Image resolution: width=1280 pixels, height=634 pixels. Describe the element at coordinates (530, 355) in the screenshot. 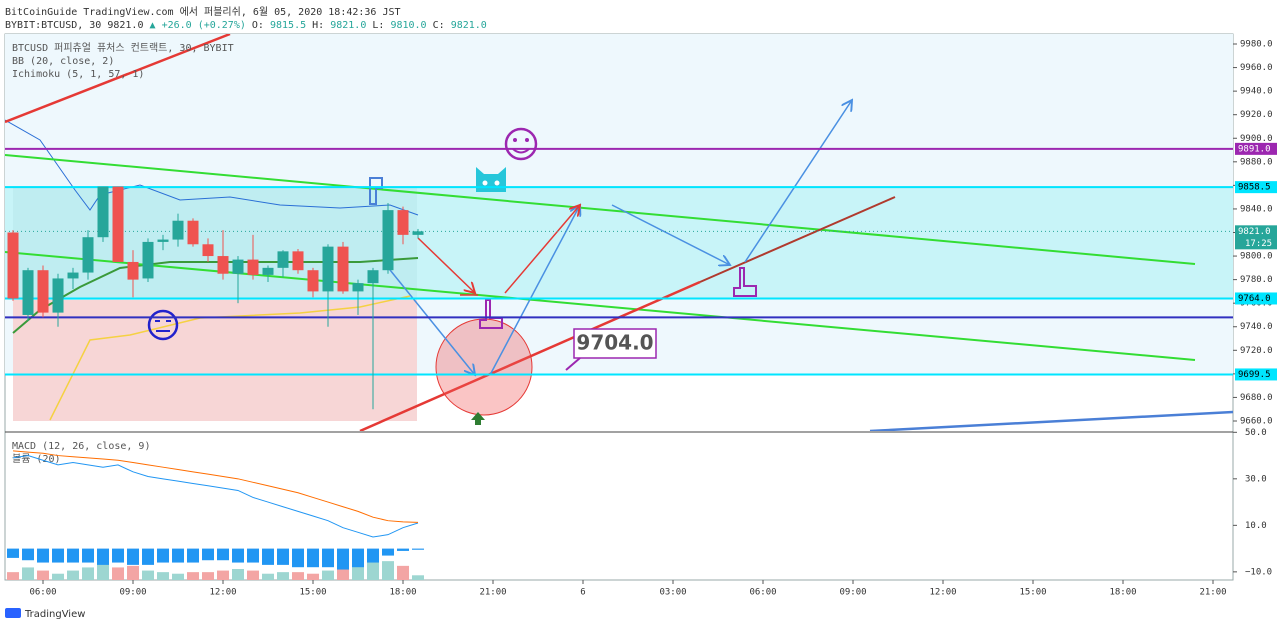

I see `support-line` at that location.